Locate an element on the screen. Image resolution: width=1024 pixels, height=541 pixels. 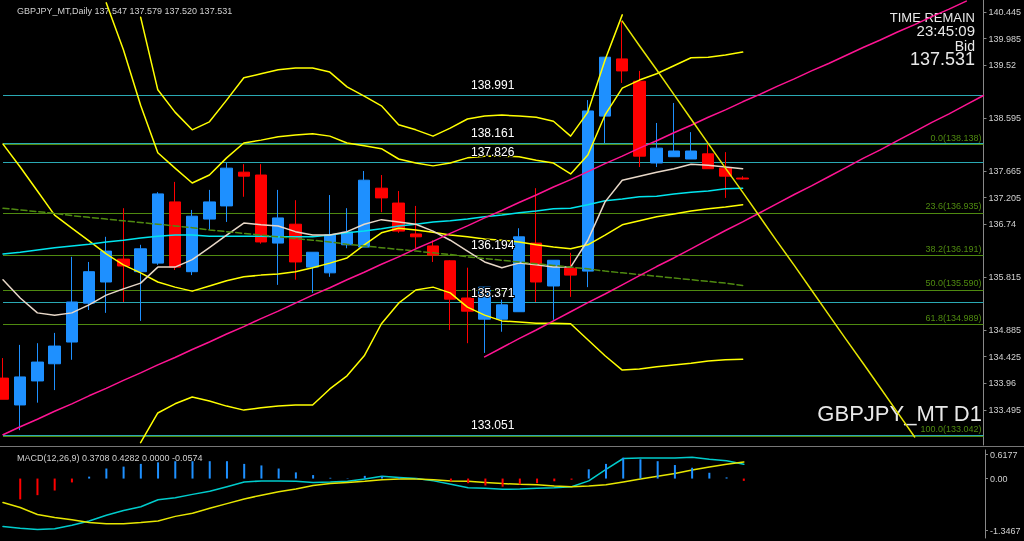
annotation: Bid is located at coordinates (964, 46).